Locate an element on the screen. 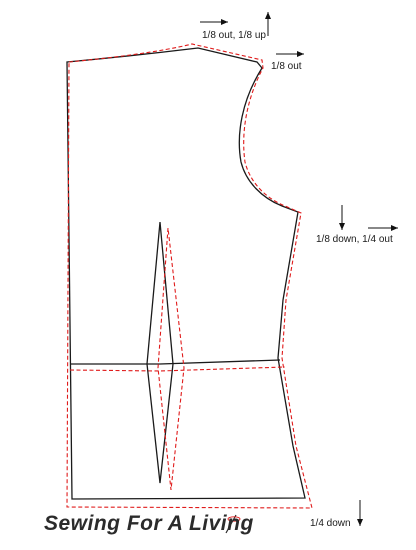 The width and height of the screenshot is (416, 550). brand-logo-text: Sewing For A Living is located at coordinates (149, 523).